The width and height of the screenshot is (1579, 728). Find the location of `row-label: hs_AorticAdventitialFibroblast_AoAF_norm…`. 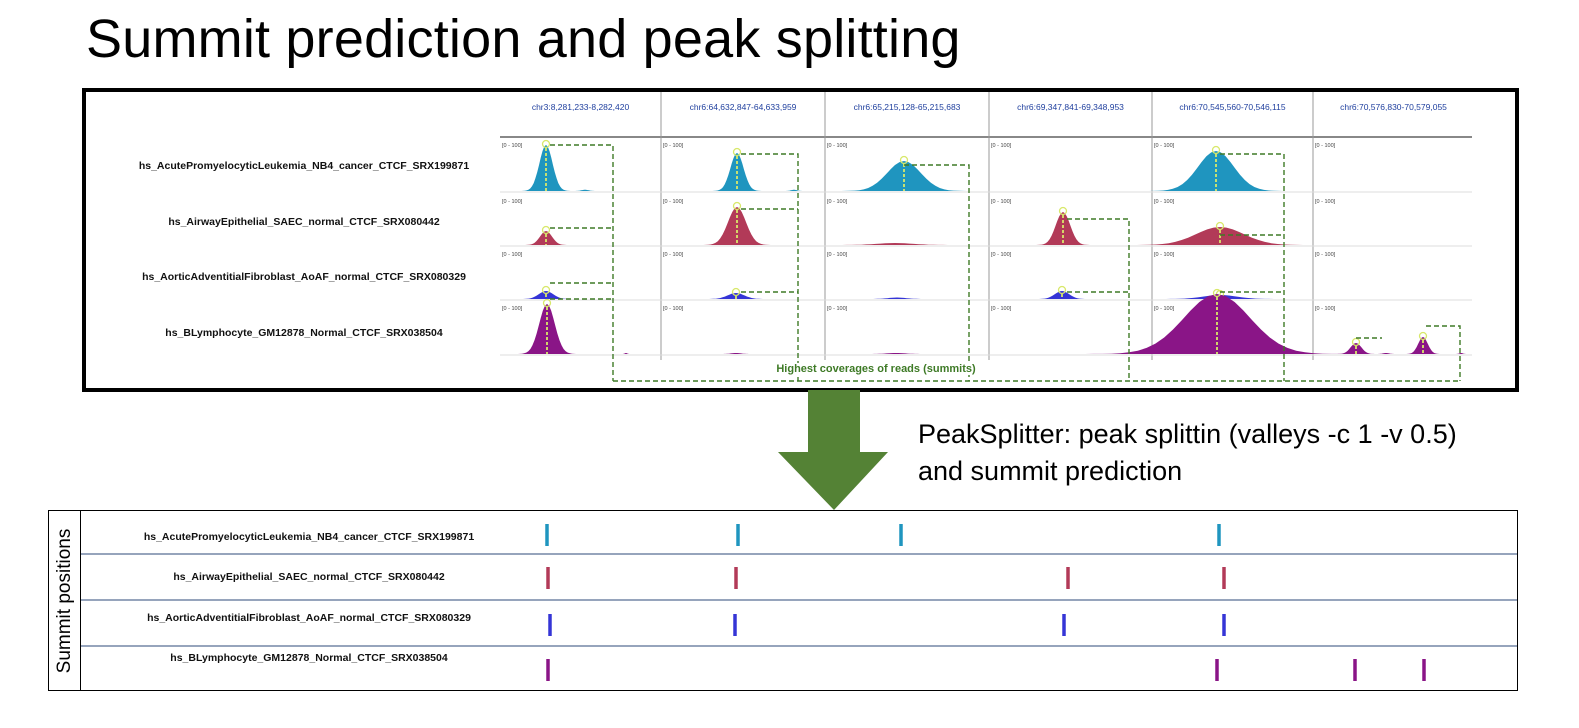

row-label: hs_AorticAdventitialFibroblast_AoAF_norm… is located at coordinates (309, 618).